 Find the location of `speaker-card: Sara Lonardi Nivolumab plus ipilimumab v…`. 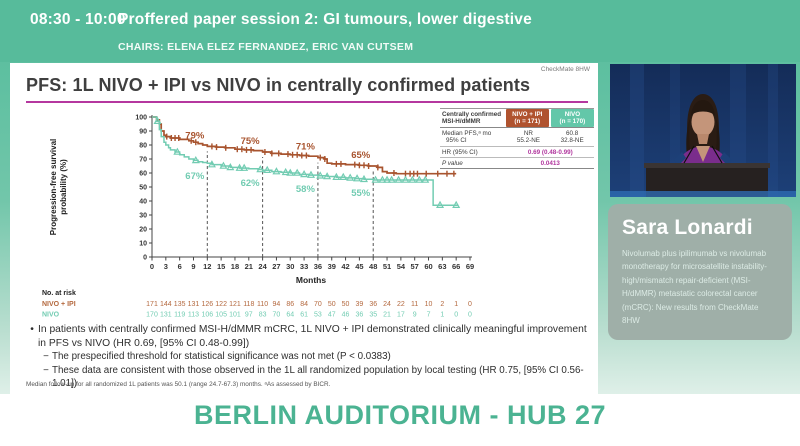

speaker-card: Sara Lonardi Nivolumab plus ipilimumab v… is located at coordinates (700, 272).